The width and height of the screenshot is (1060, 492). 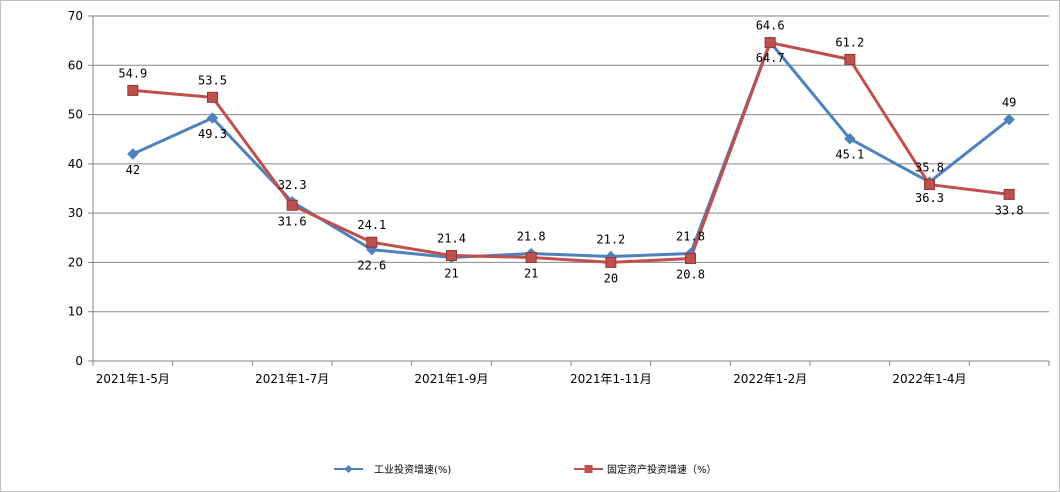 I want to click on data-label: 54.9, so click(x=132, y=73).